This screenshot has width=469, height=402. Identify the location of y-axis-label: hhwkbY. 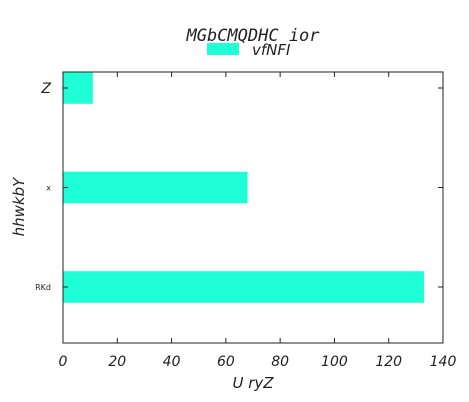
(19, 206).